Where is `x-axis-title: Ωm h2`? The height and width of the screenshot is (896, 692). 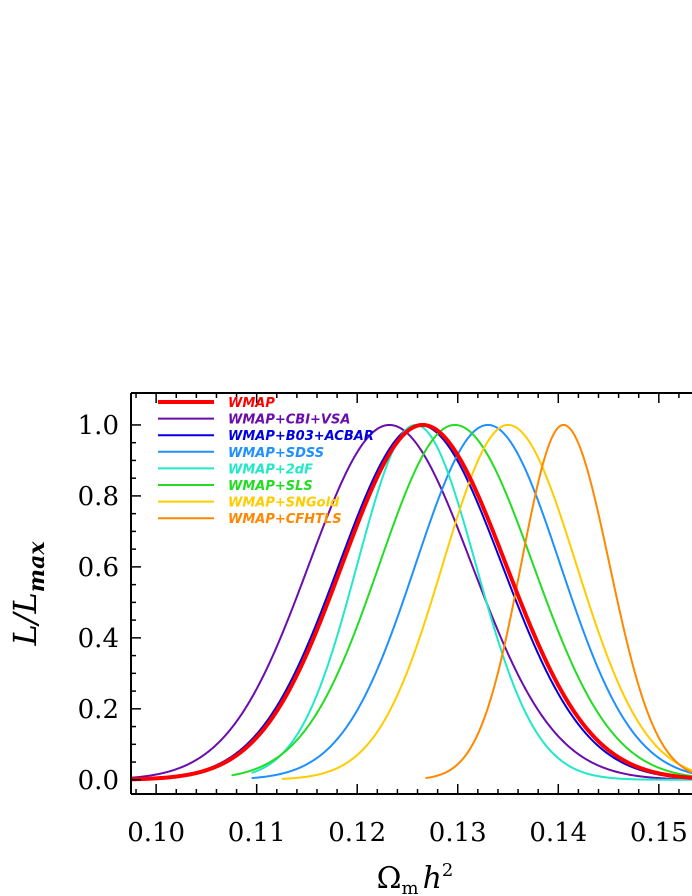 x-axis-title: Ωm h2 is located at coordinates (415, 878).